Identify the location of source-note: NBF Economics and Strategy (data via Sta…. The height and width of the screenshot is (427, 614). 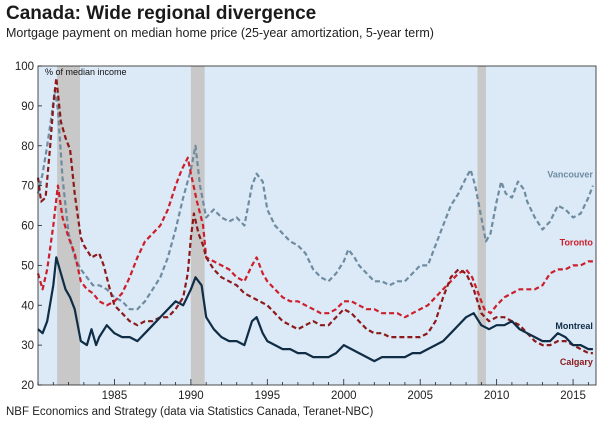
(190, 412).